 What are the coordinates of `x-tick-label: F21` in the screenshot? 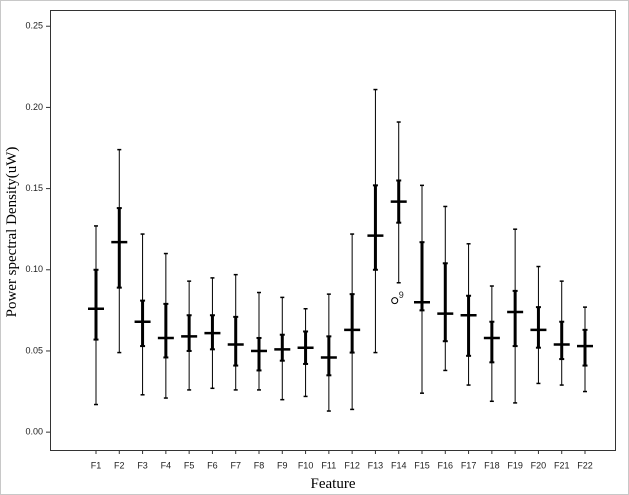 It's located at (562, 465).